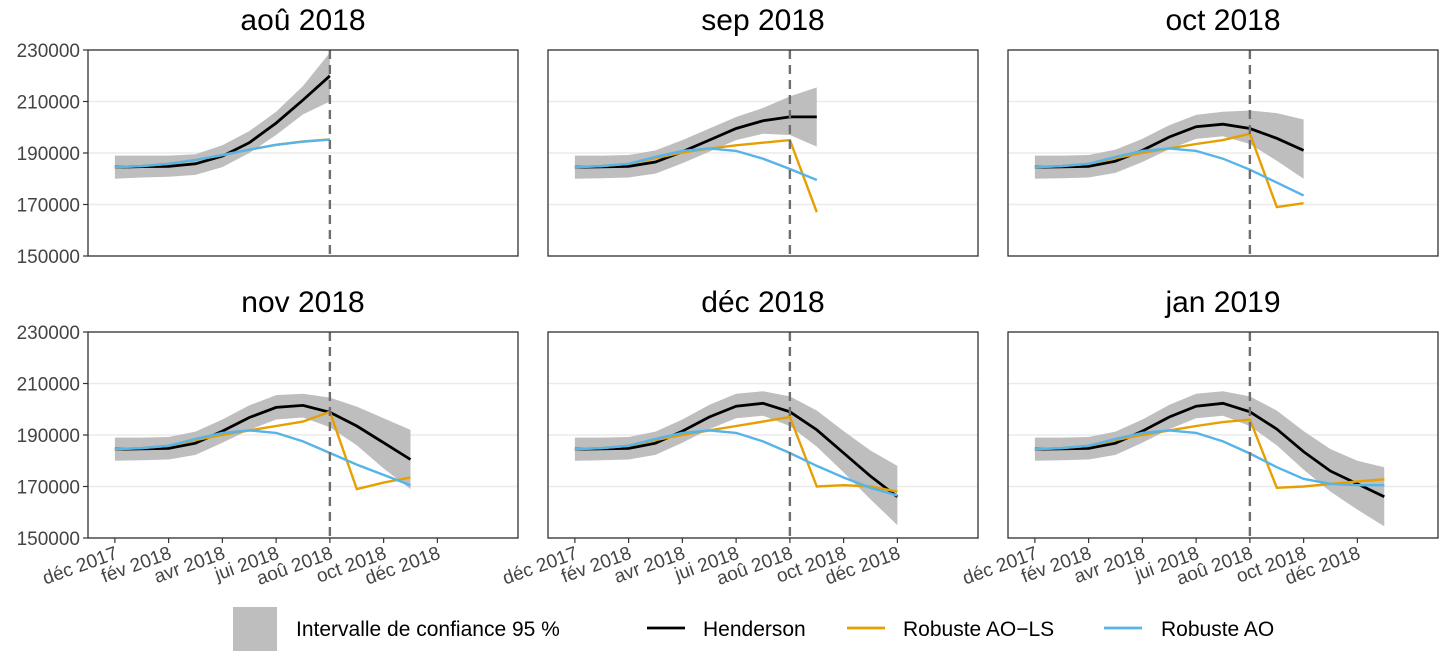 This screenshot has width=1442, height=653. Describe the element at coordinates (302, 20) in the screenshot. I see `panel-title: aoû 2018` at that location.